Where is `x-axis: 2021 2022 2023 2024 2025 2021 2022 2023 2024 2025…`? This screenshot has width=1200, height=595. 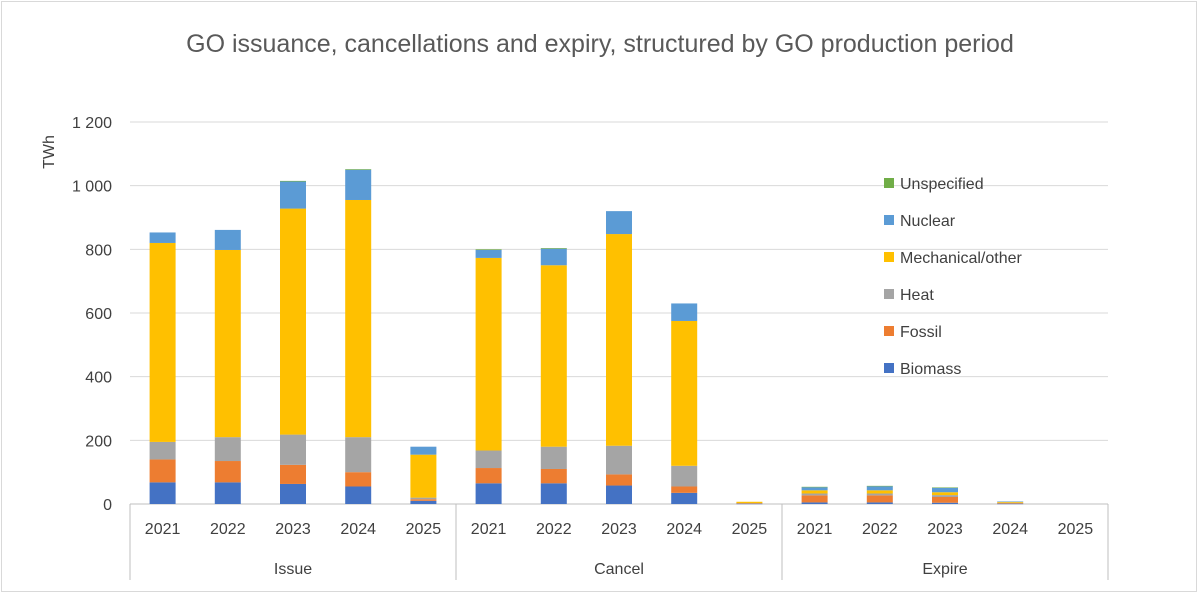
x-axis: 2021 2022 2023 2024 2025 2021 2022 2023 2024 2025… is located at coordinates (619, 542).